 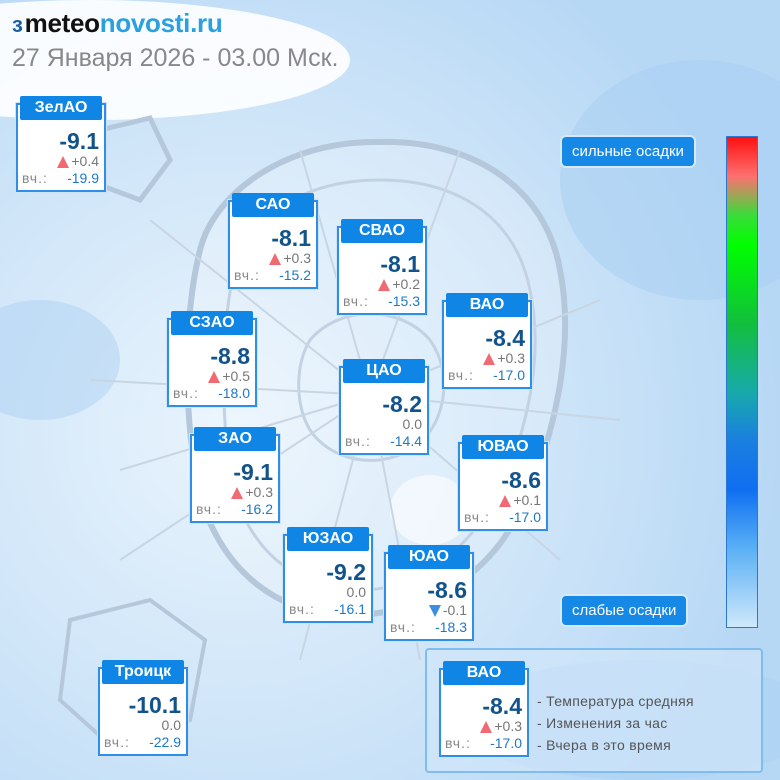 What do you see at coordinates (154, 705) in the screenshot?
I see `temperature-value: -10.1` at bounding box center [154, 705].